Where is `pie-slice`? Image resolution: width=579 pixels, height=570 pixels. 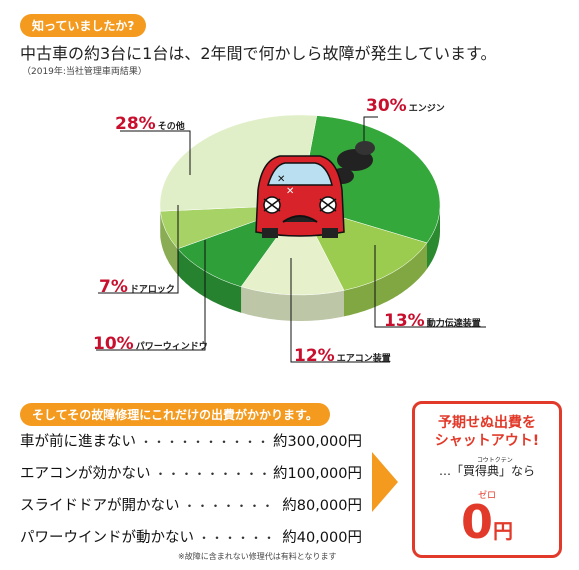
pie-slice is located at coordinates (292, 250).